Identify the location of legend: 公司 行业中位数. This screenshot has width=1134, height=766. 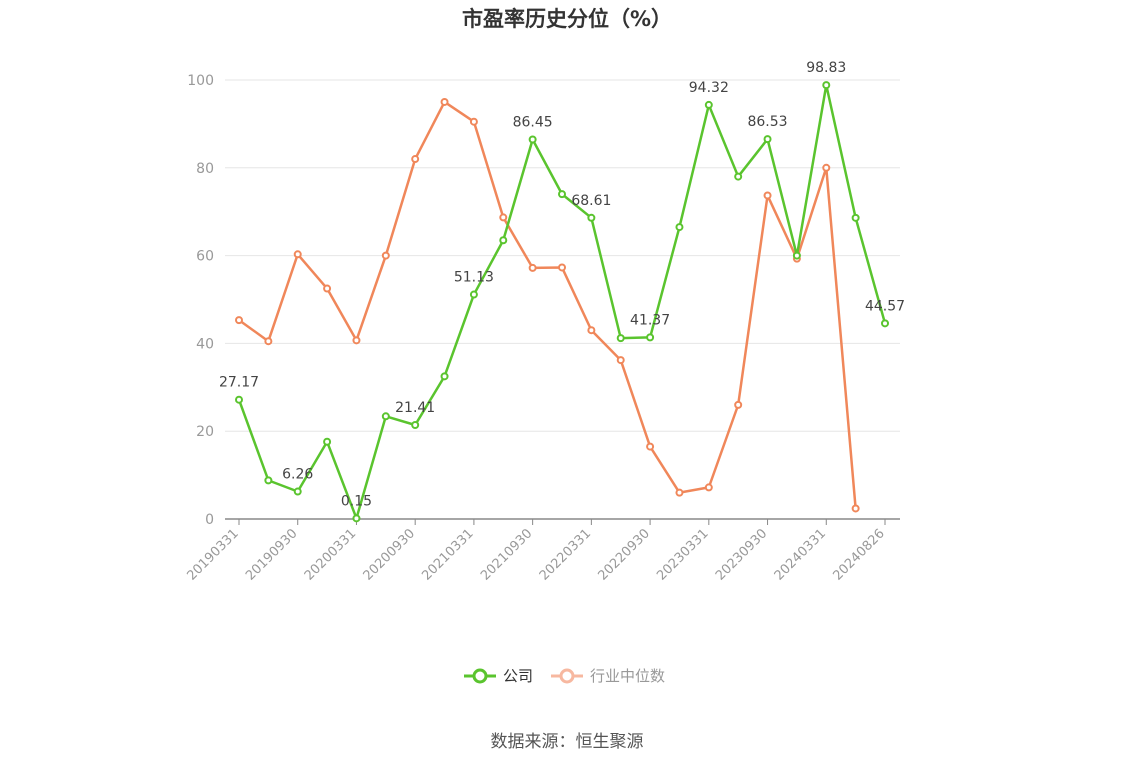
(564, 676).